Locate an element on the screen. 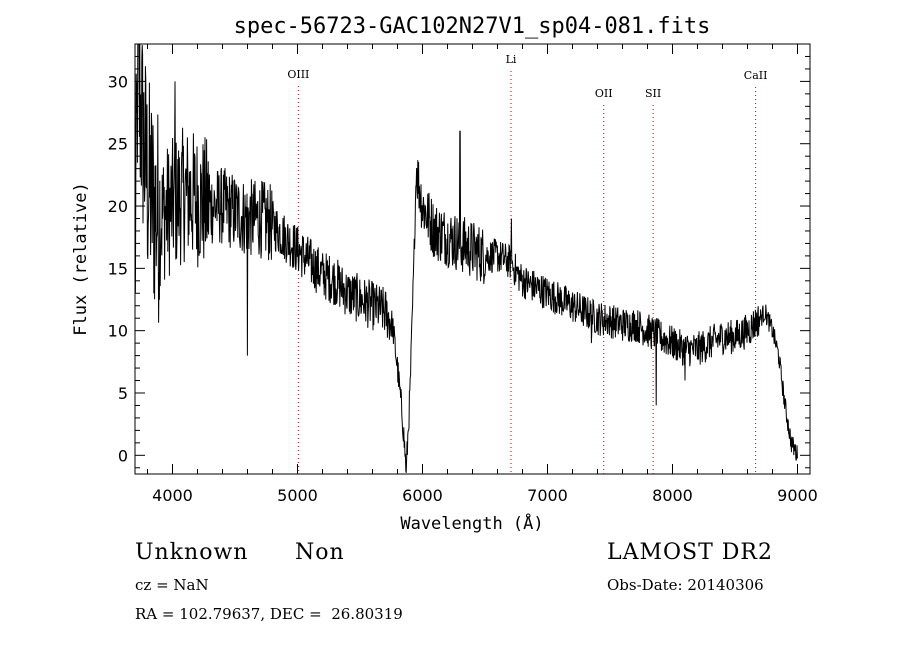 The image size is (900, 650). y-tick-label: 25 is located at coordinates (118, 144).